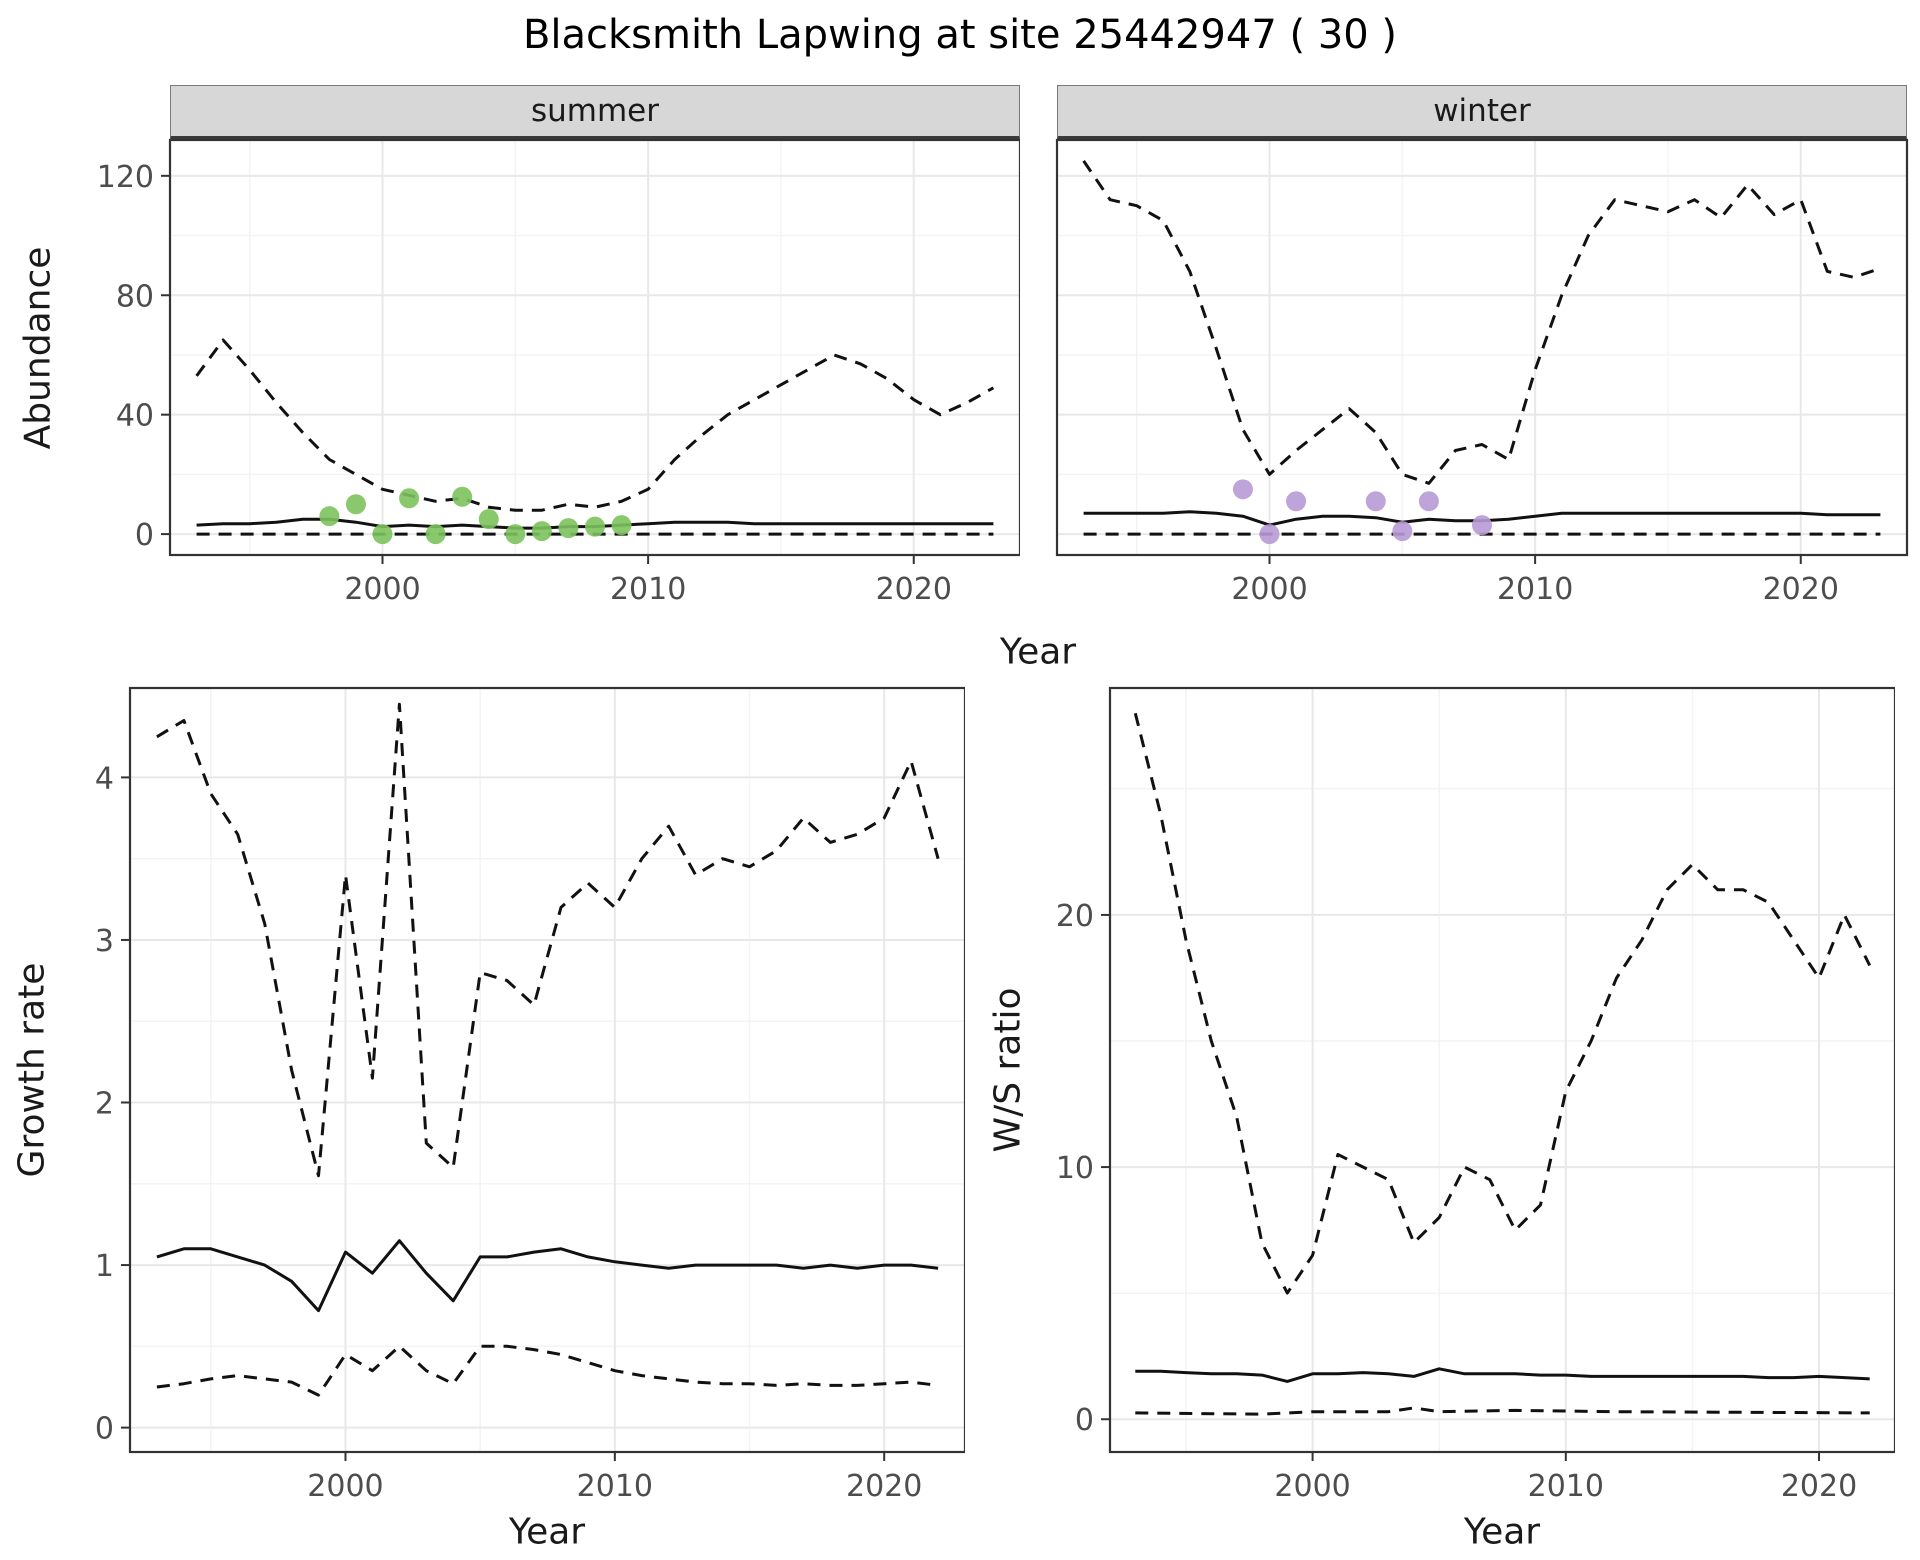  Describe the element at coordinates (38, 348) in the screenshot. I see `abundance-axis-label: Abundance` at that location.